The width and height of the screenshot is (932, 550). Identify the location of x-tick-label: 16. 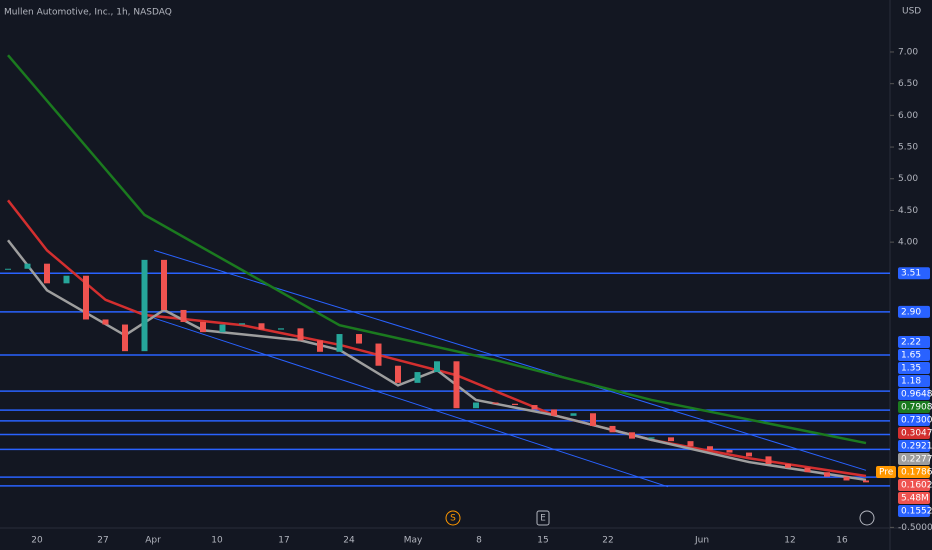
(842, 541).